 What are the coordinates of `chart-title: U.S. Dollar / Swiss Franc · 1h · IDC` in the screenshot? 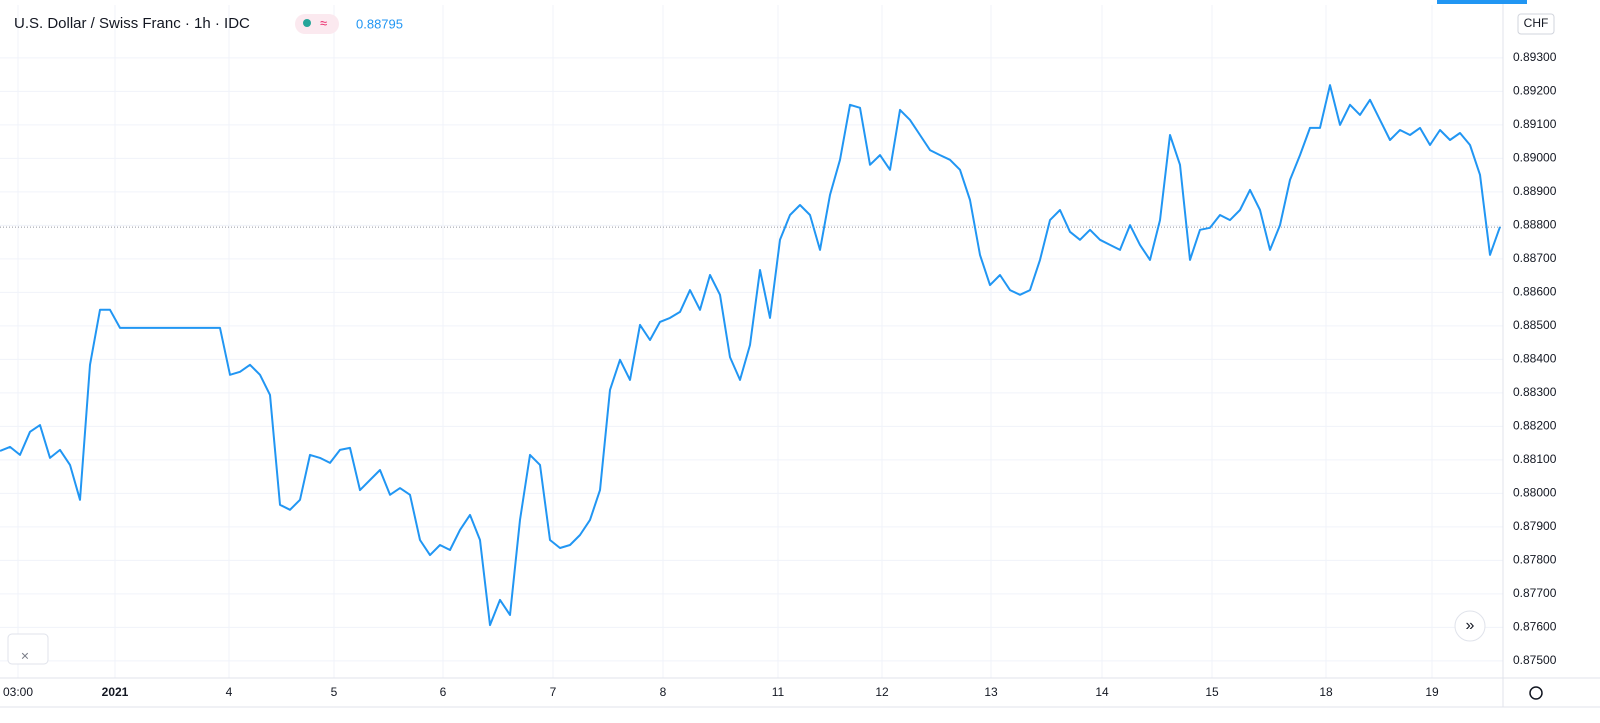 It's located at (132, 23).